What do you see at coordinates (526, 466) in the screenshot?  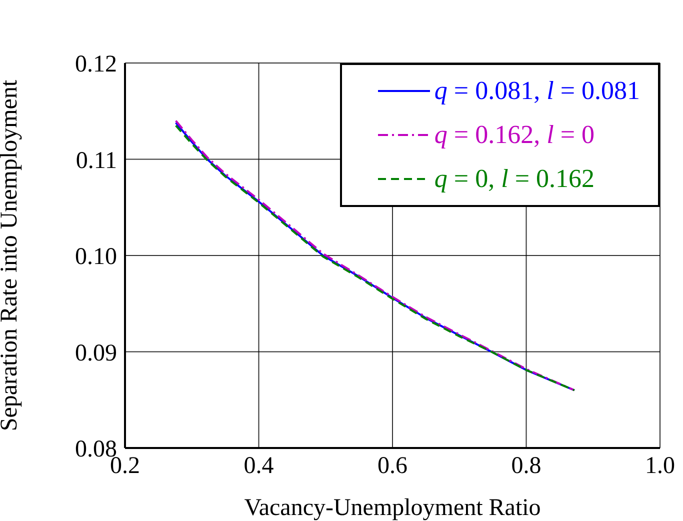 I see `x-tick-label: 0.8` at bounding box center [526, 466].